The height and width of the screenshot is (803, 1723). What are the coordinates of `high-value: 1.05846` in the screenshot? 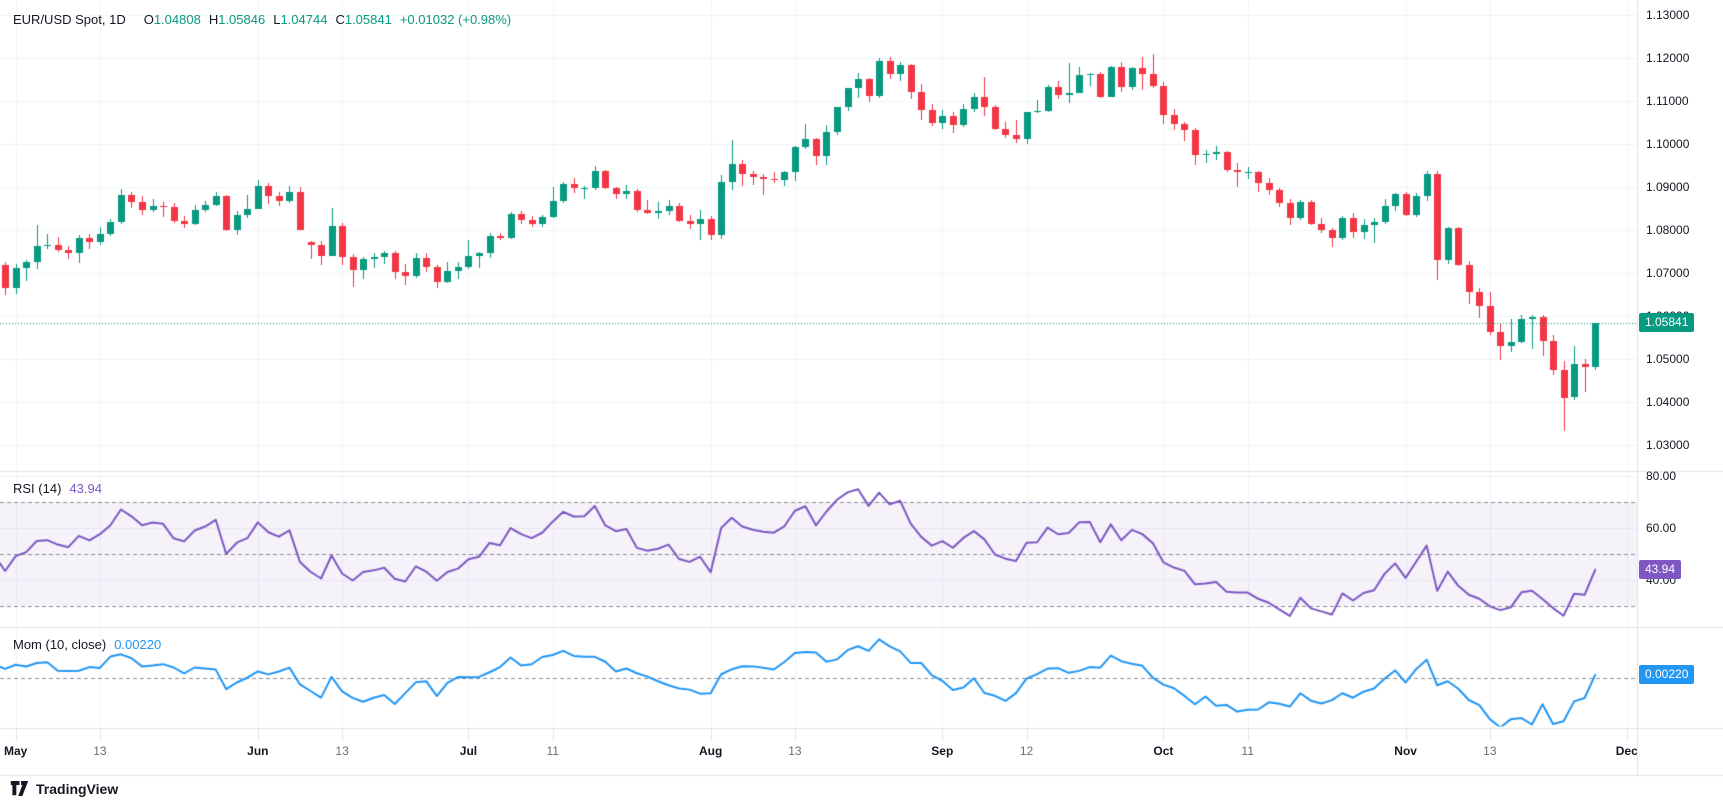 It's located at (242, 19).